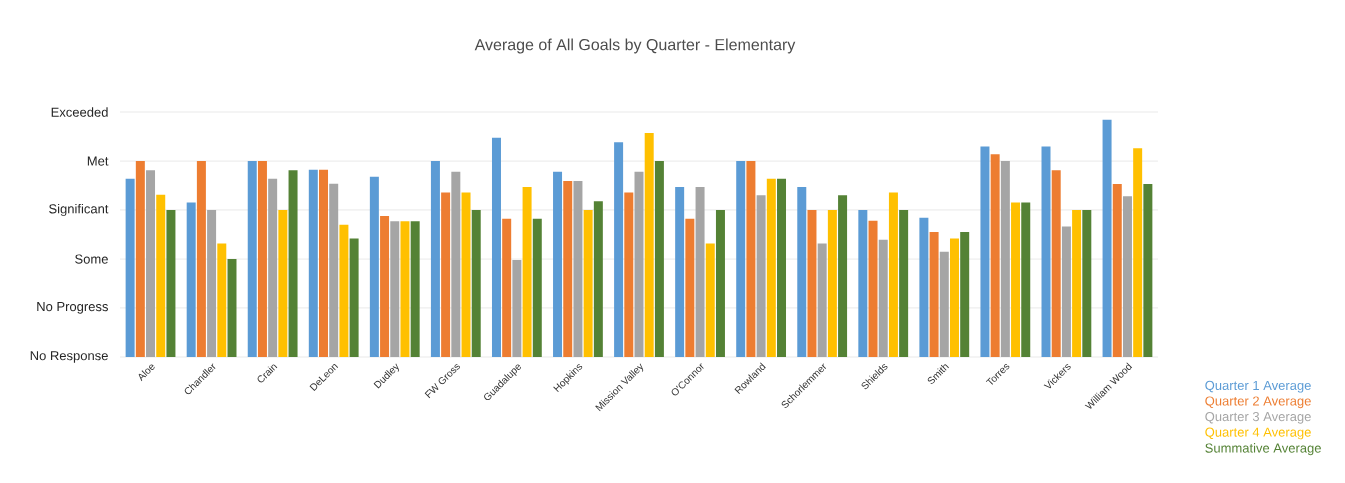 The height and width of the screenshot is (483, 1345). I want to click on text: Quarter 2 Average, so click(1258, 402).